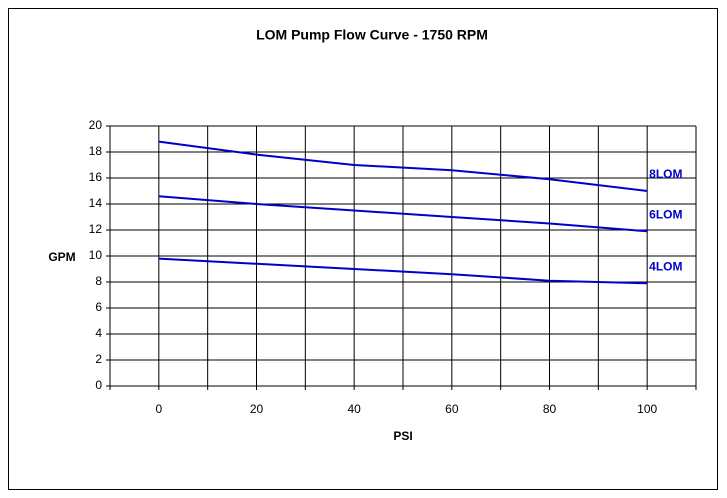  Describe the element at coordinates (372, 35) in the screenshot. I see `chart-title: LOM Pump Flow Curve - 1750 RPM` at that location.